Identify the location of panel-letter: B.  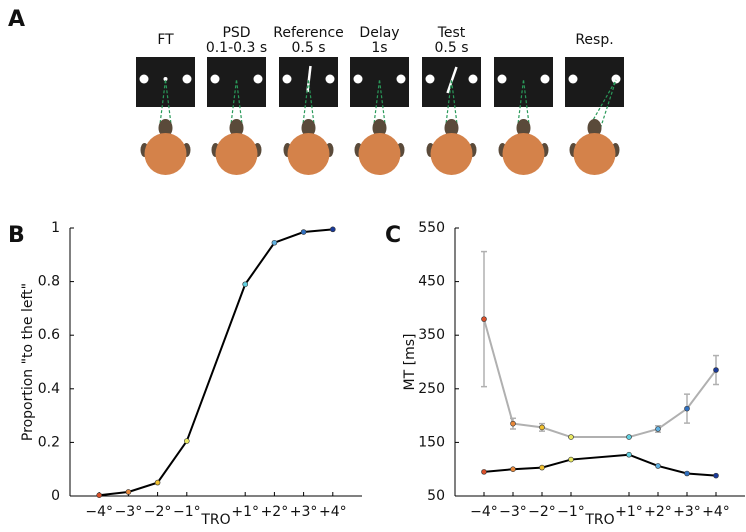
(16, 235).